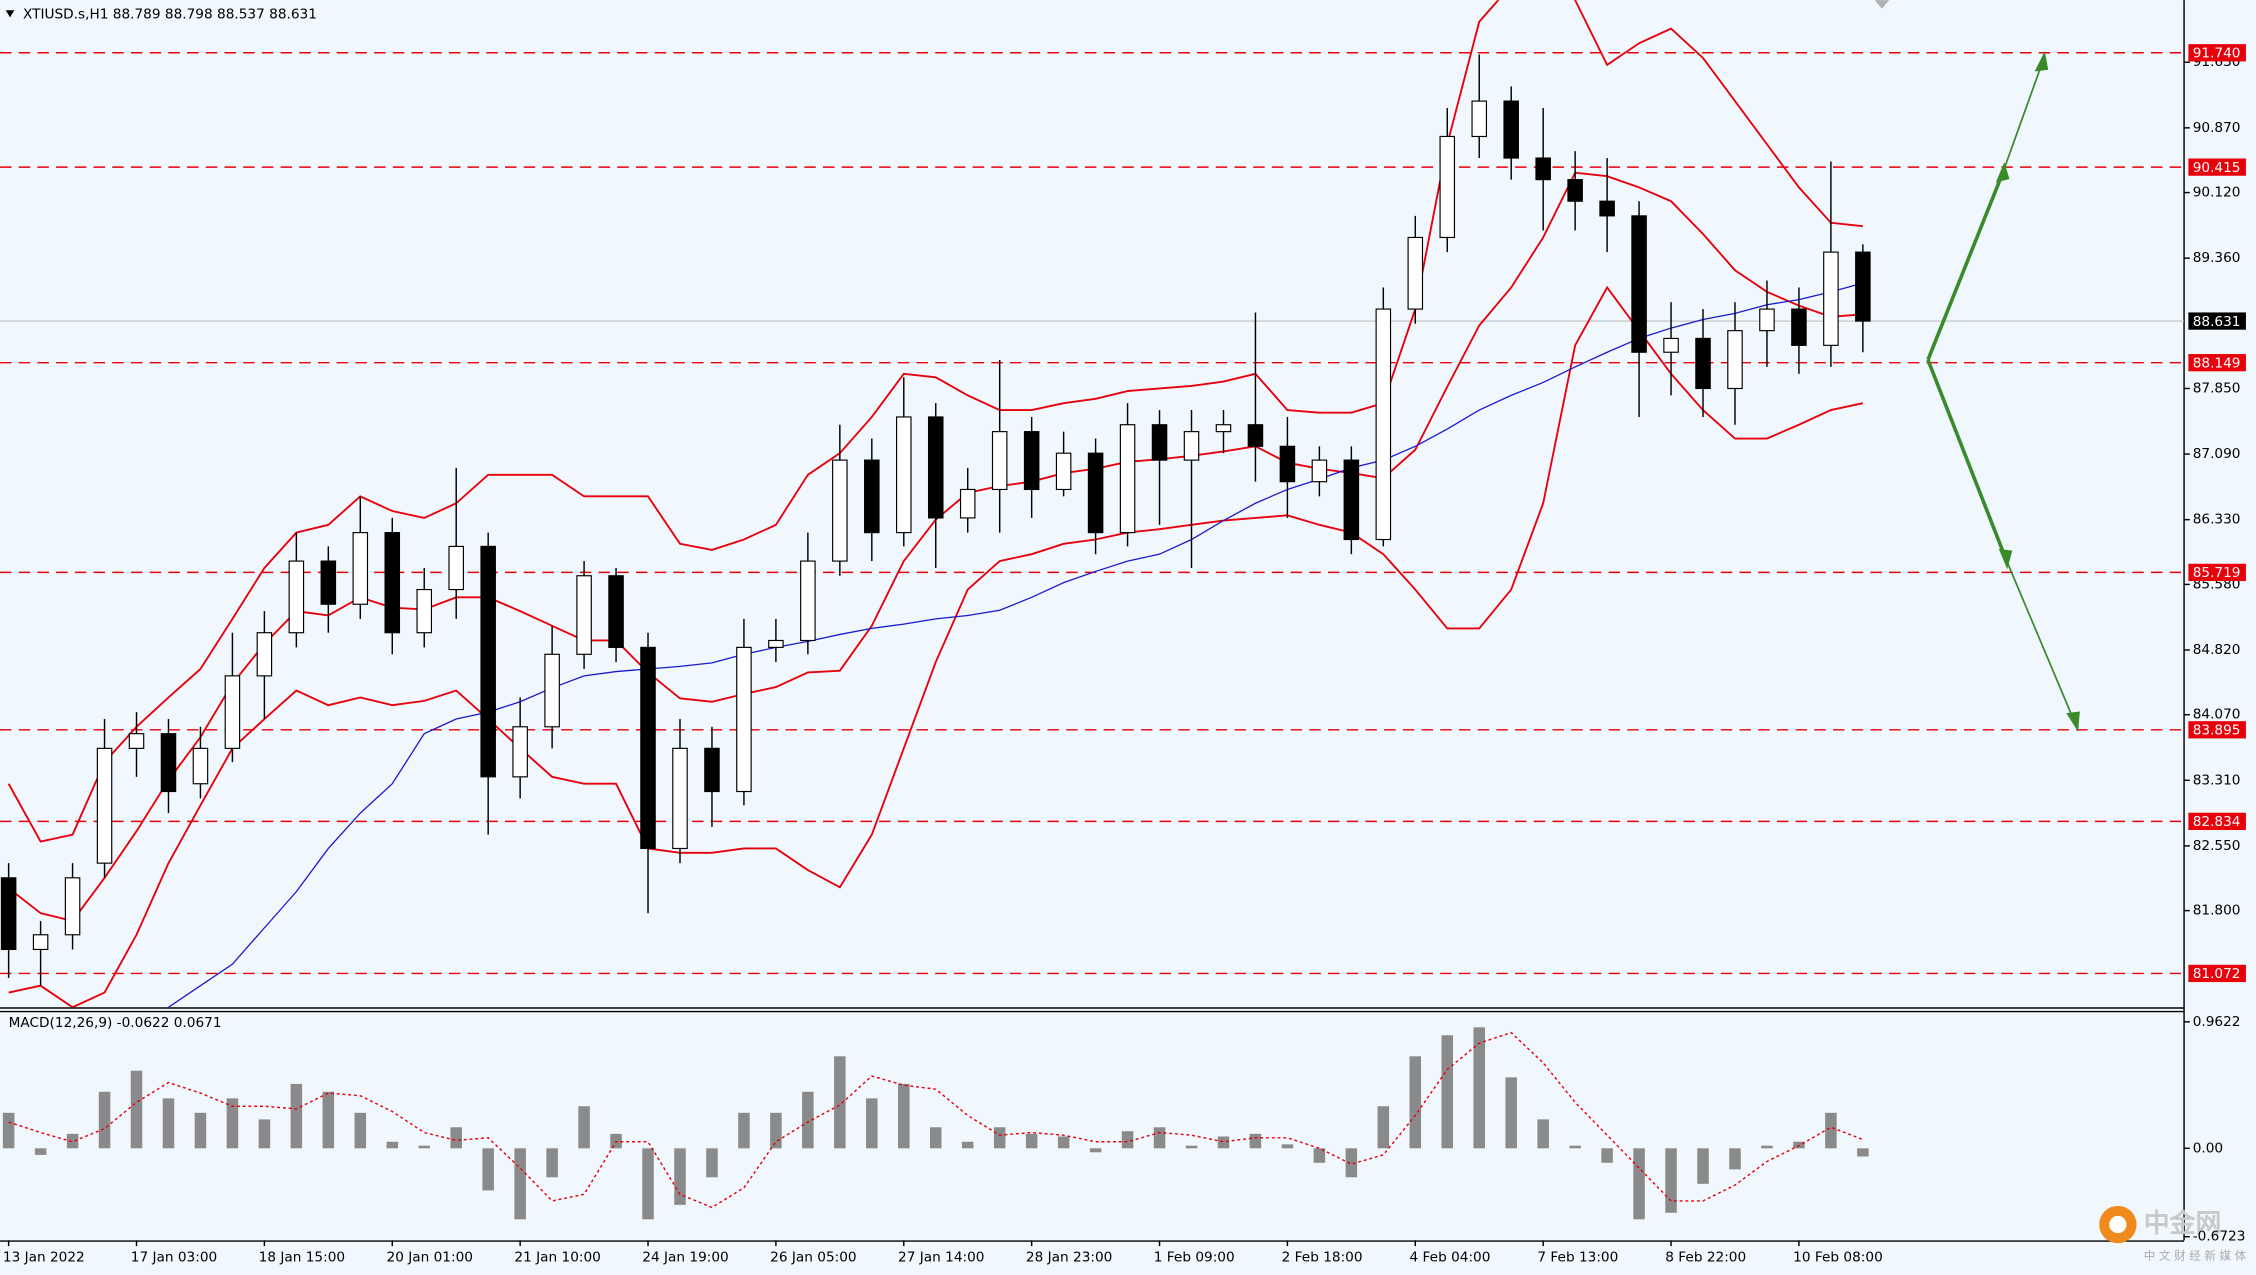  I want to click on menu-triangle, so click(10, 14).